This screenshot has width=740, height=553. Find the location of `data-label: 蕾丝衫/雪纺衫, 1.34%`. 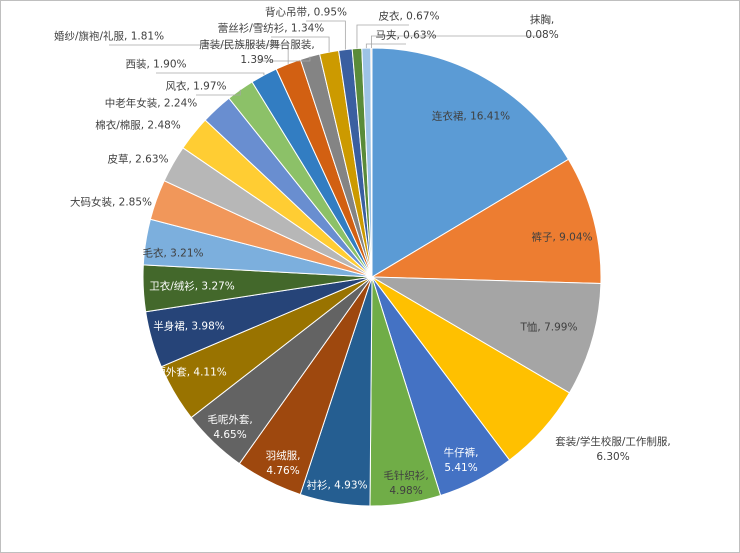

data-label: 蕾丝衫/雪纺衫, 1.34% is located at coordinates (271, 28).